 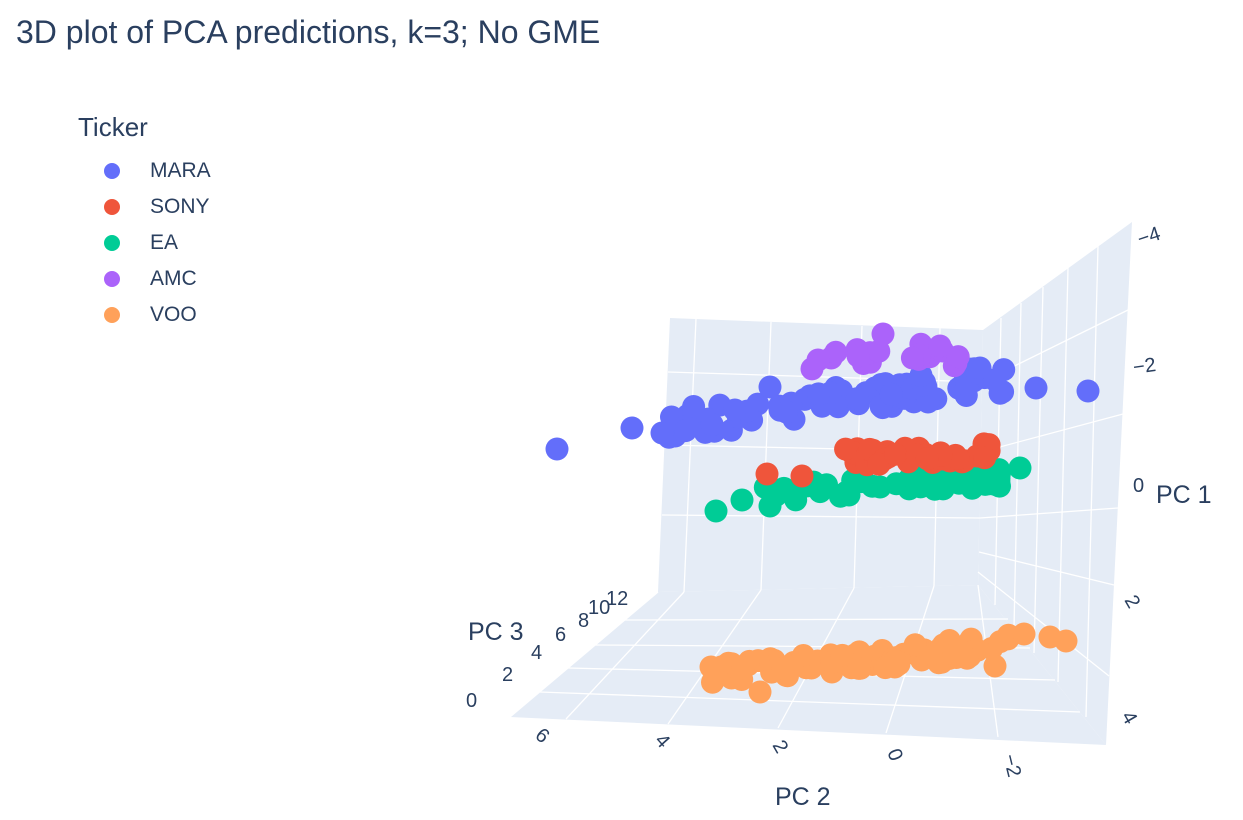 What do you see at coordinates (180, 206) in the screenshot?
I see `legend-label-sony: SONY` at bounding box center [180, 206].